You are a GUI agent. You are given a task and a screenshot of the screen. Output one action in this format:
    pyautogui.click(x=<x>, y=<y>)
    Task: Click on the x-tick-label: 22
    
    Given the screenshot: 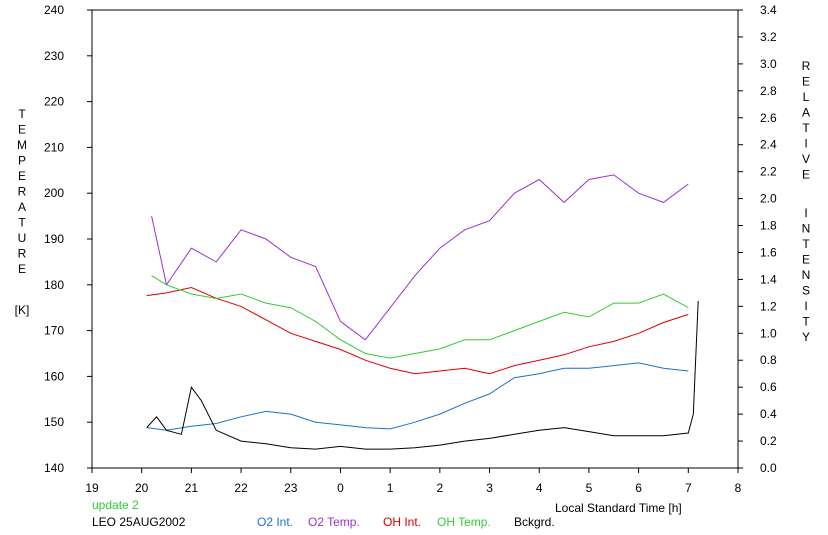 What is the action you would take?
    pyautogui.click(x=241, y=488)
    